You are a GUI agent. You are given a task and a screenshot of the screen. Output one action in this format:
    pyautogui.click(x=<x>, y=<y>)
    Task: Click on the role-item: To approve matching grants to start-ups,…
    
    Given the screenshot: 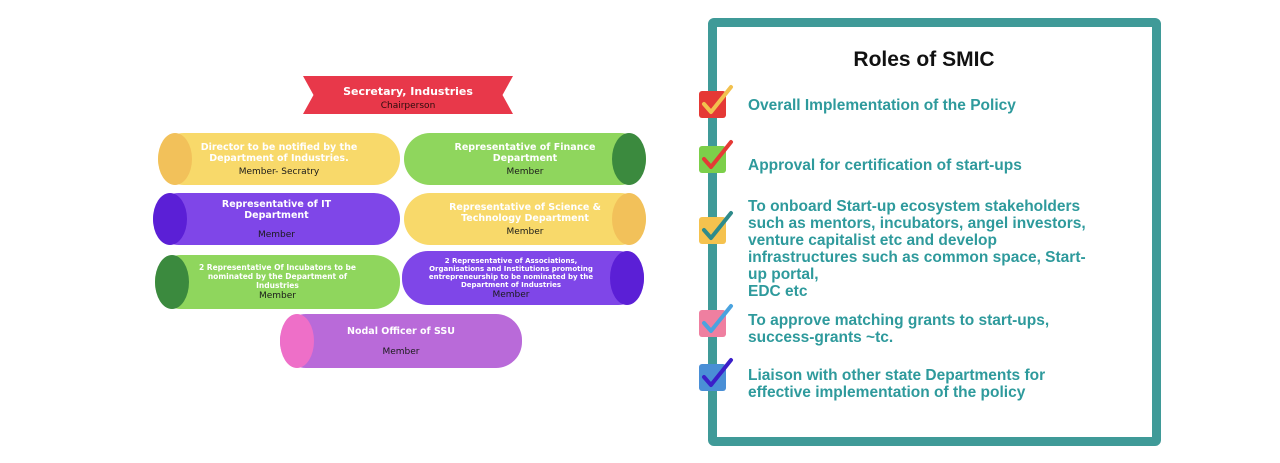 What is the action you would take?
    pyautogui.click(x=899, y=329)
    